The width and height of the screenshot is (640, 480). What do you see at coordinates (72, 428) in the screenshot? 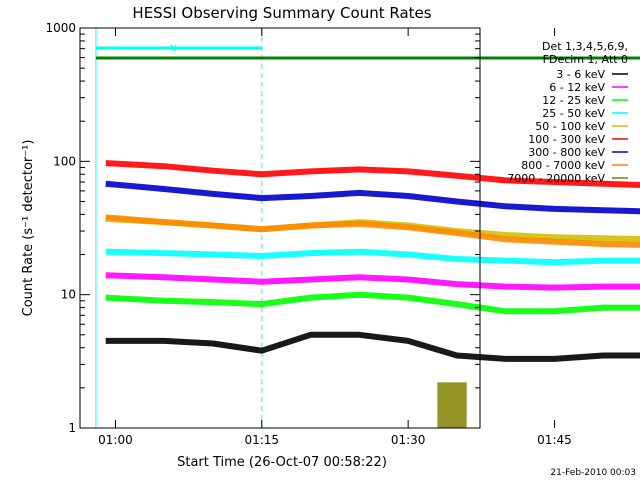
I see `y-tick-label: 1` at bounding box center [72, 428].